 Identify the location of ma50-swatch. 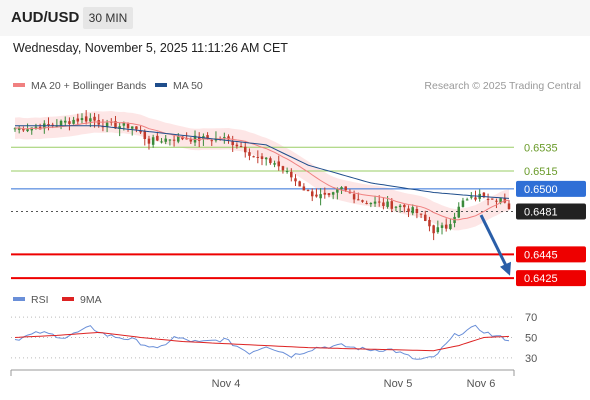
(161, 85).